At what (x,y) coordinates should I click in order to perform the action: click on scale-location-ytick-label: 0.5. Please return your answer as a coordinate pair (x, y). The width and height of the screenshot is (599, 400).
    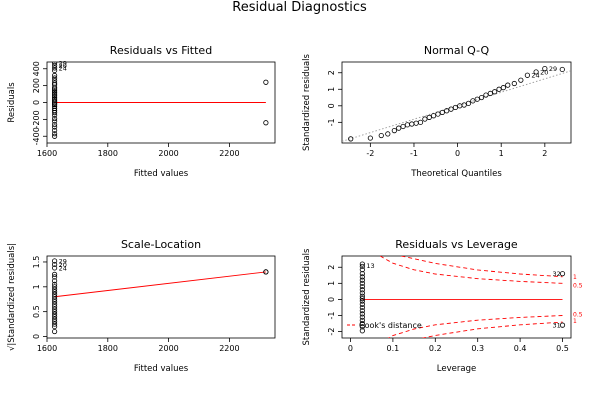
    Looking at the image, I should click on (36, 311).